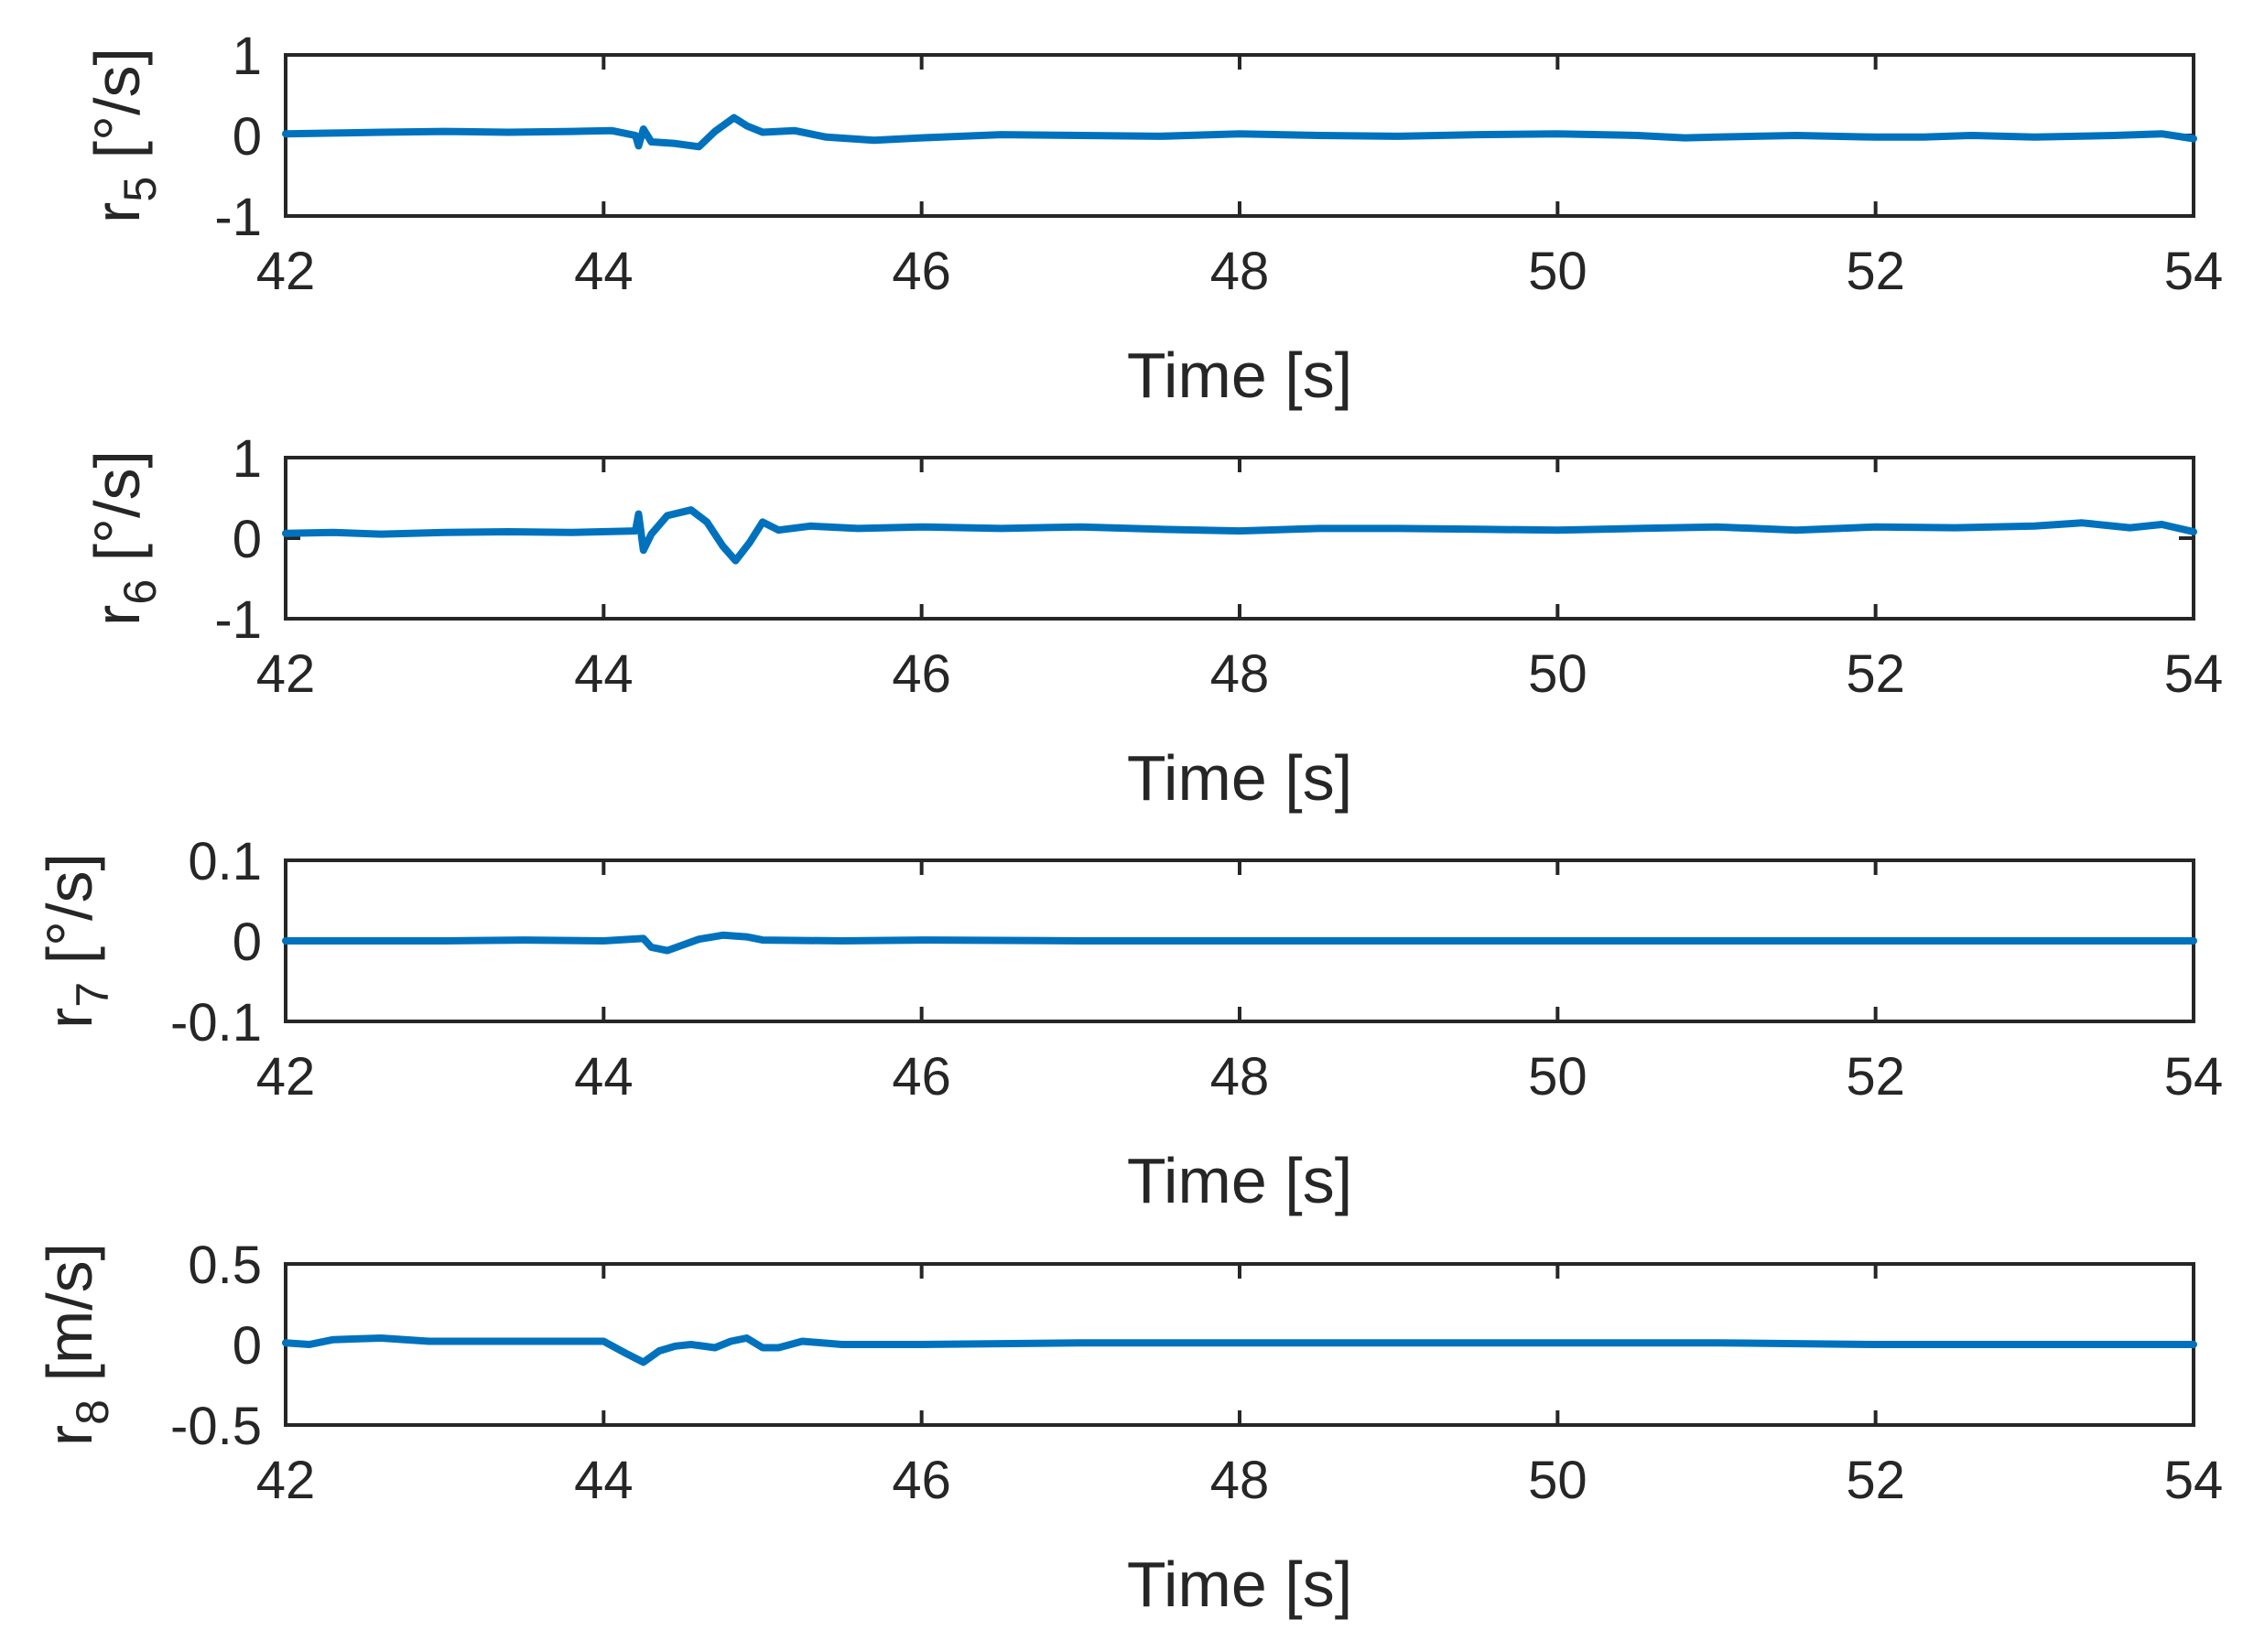 This screenshot has height=1652, width=2243. I want to click on y-axis-label-unit: [m/s], so click(69, 1321).